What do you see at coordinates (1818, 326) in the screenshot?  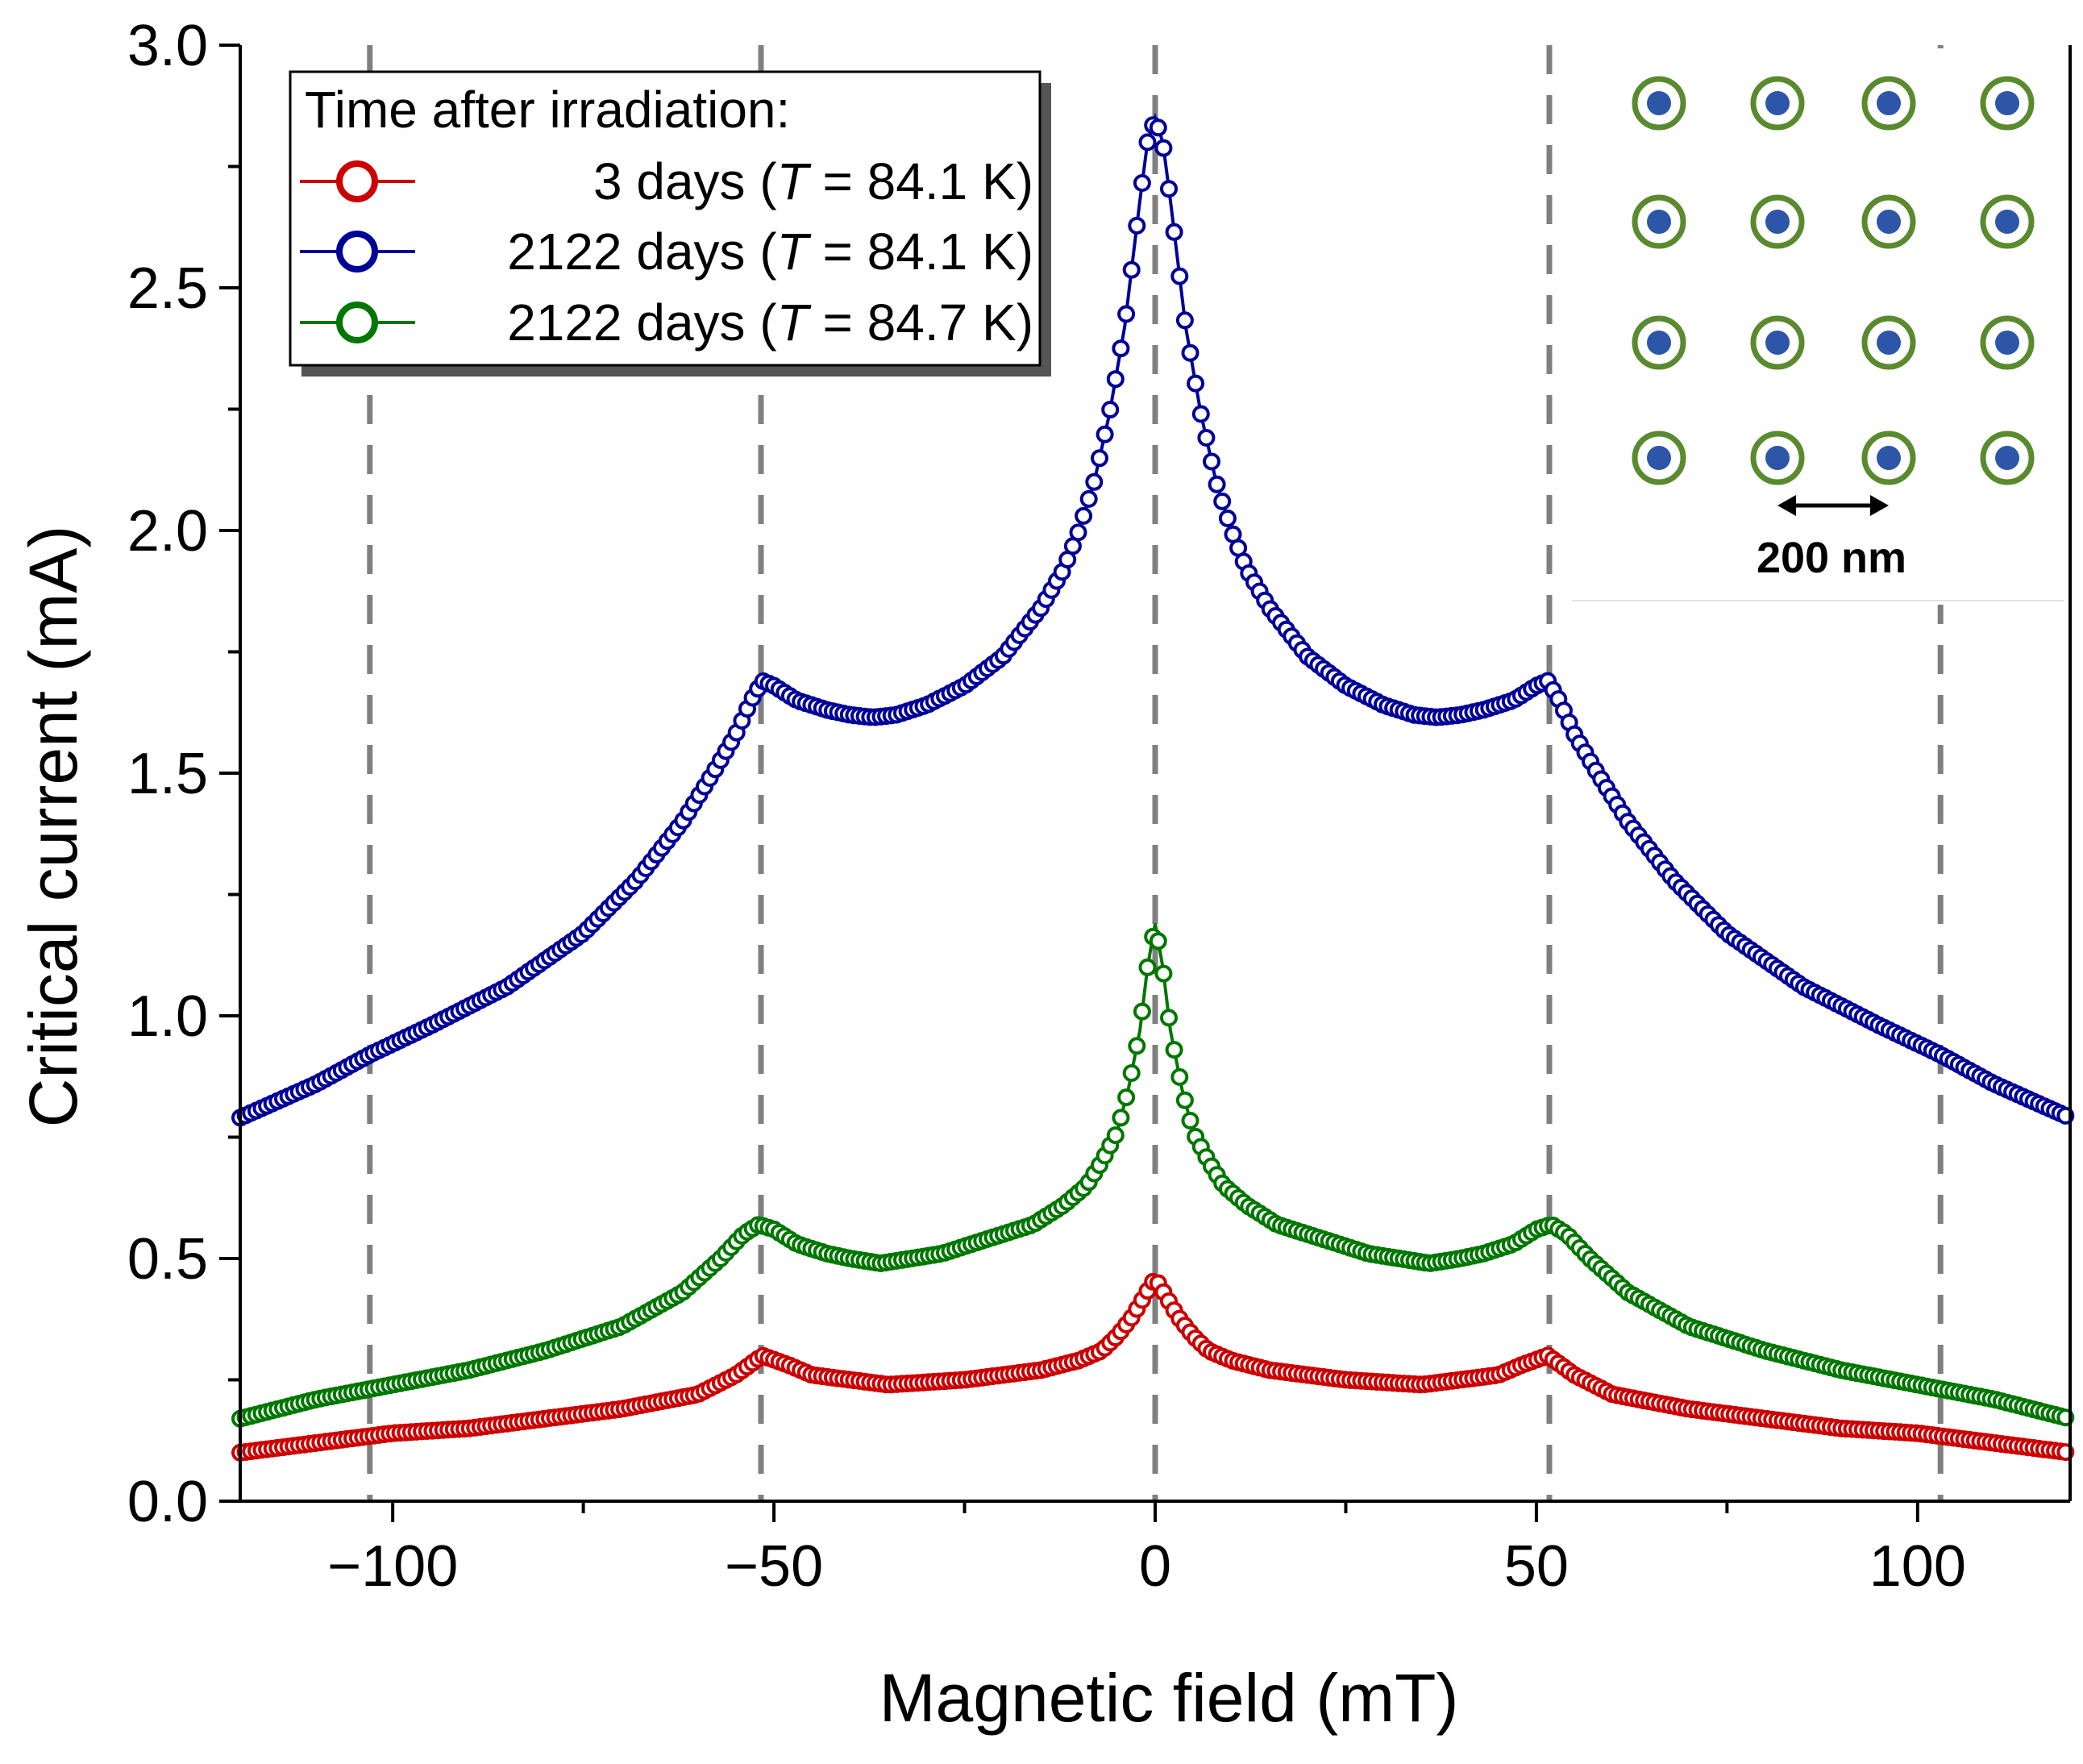 I see `inset-figure: 200 nm` at bounding box center [1818, 326].